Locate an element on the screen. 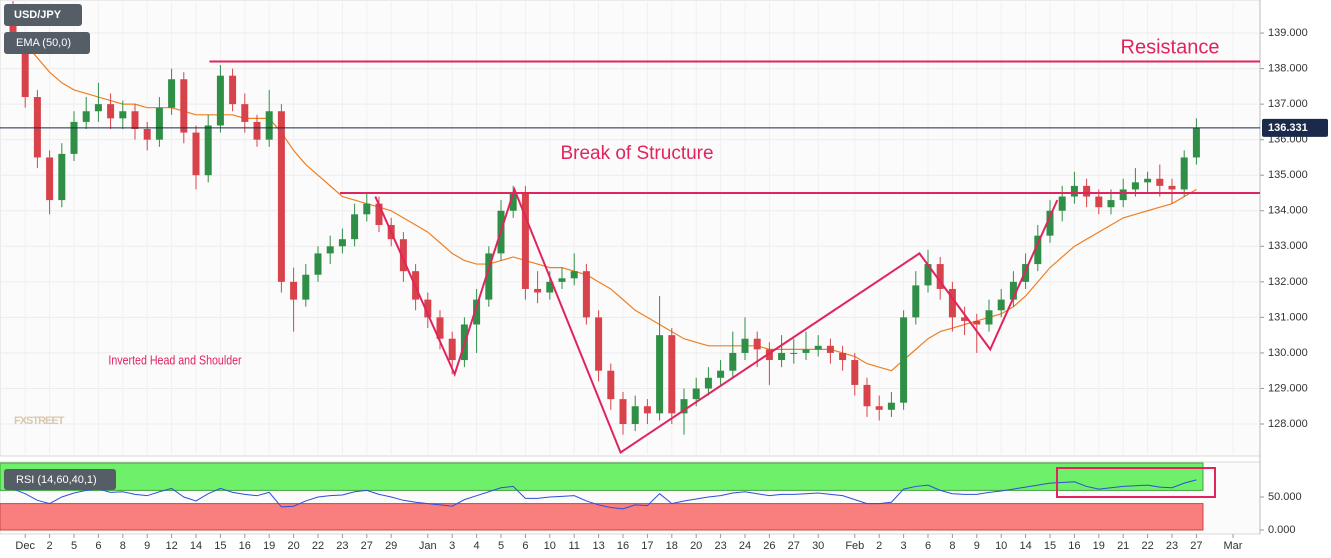  watermark: FXSTREET is located at coordinates (39, 421).